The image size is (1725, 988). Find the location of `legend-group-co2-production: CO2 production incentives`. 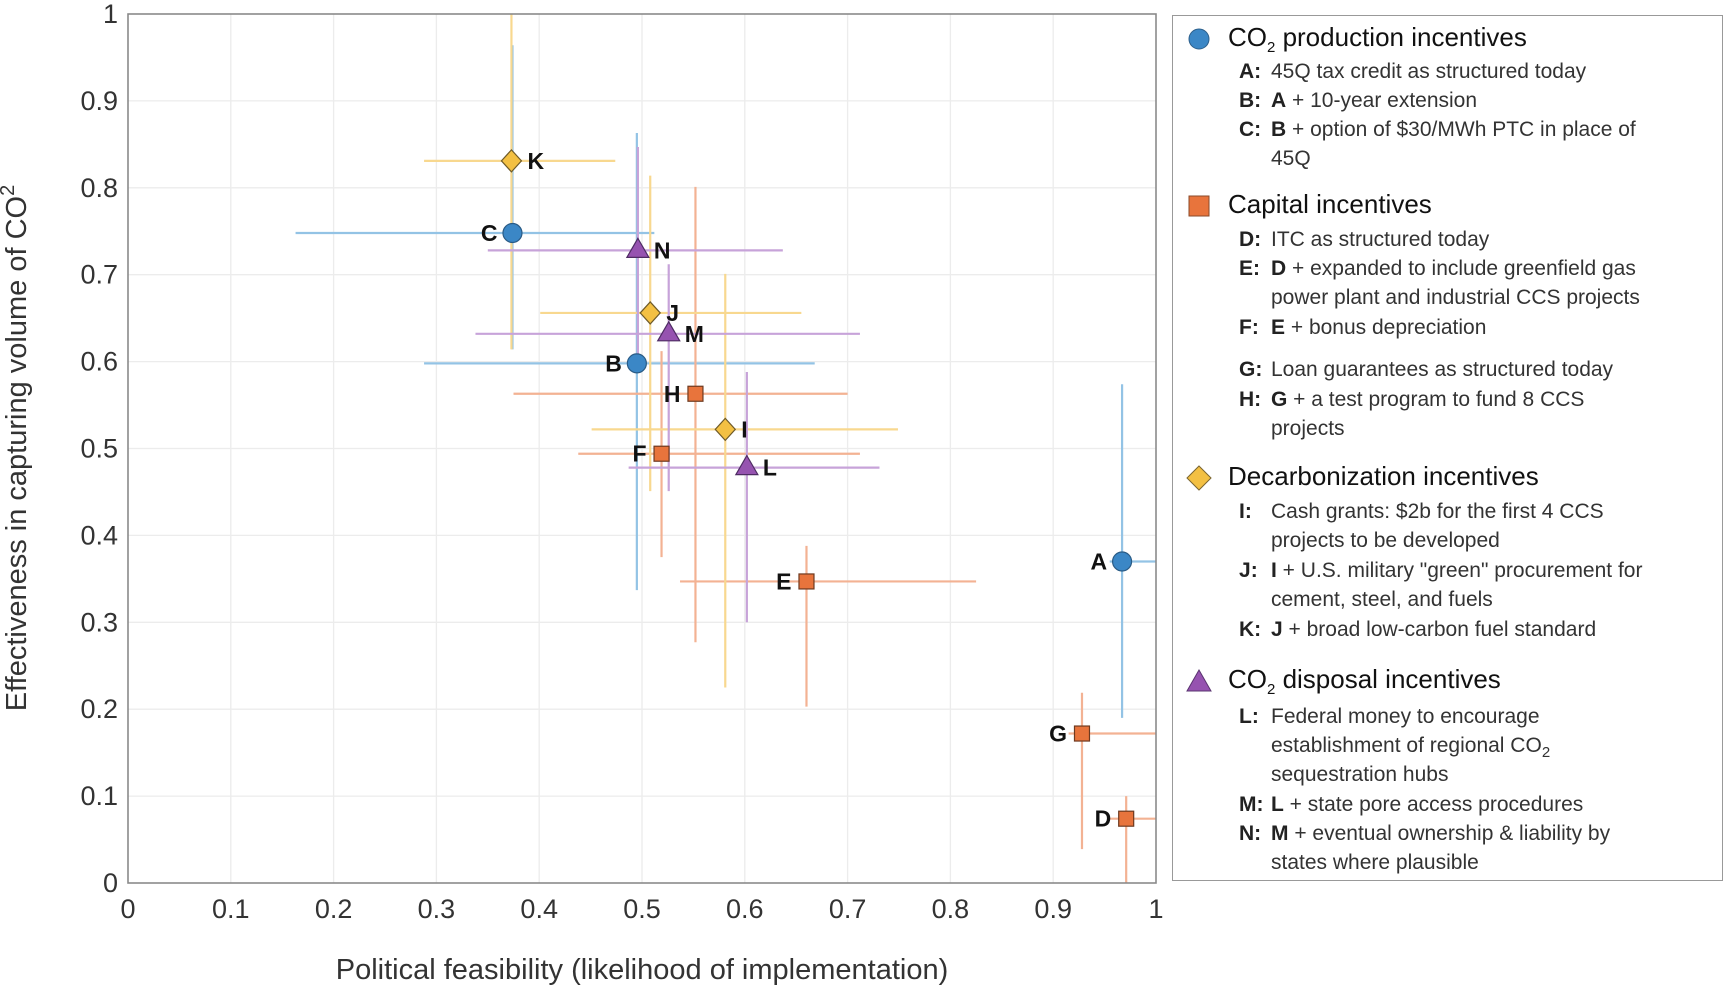

legend-group-co2-production: CO2 production incentives is located at coordinates (1357, 39).